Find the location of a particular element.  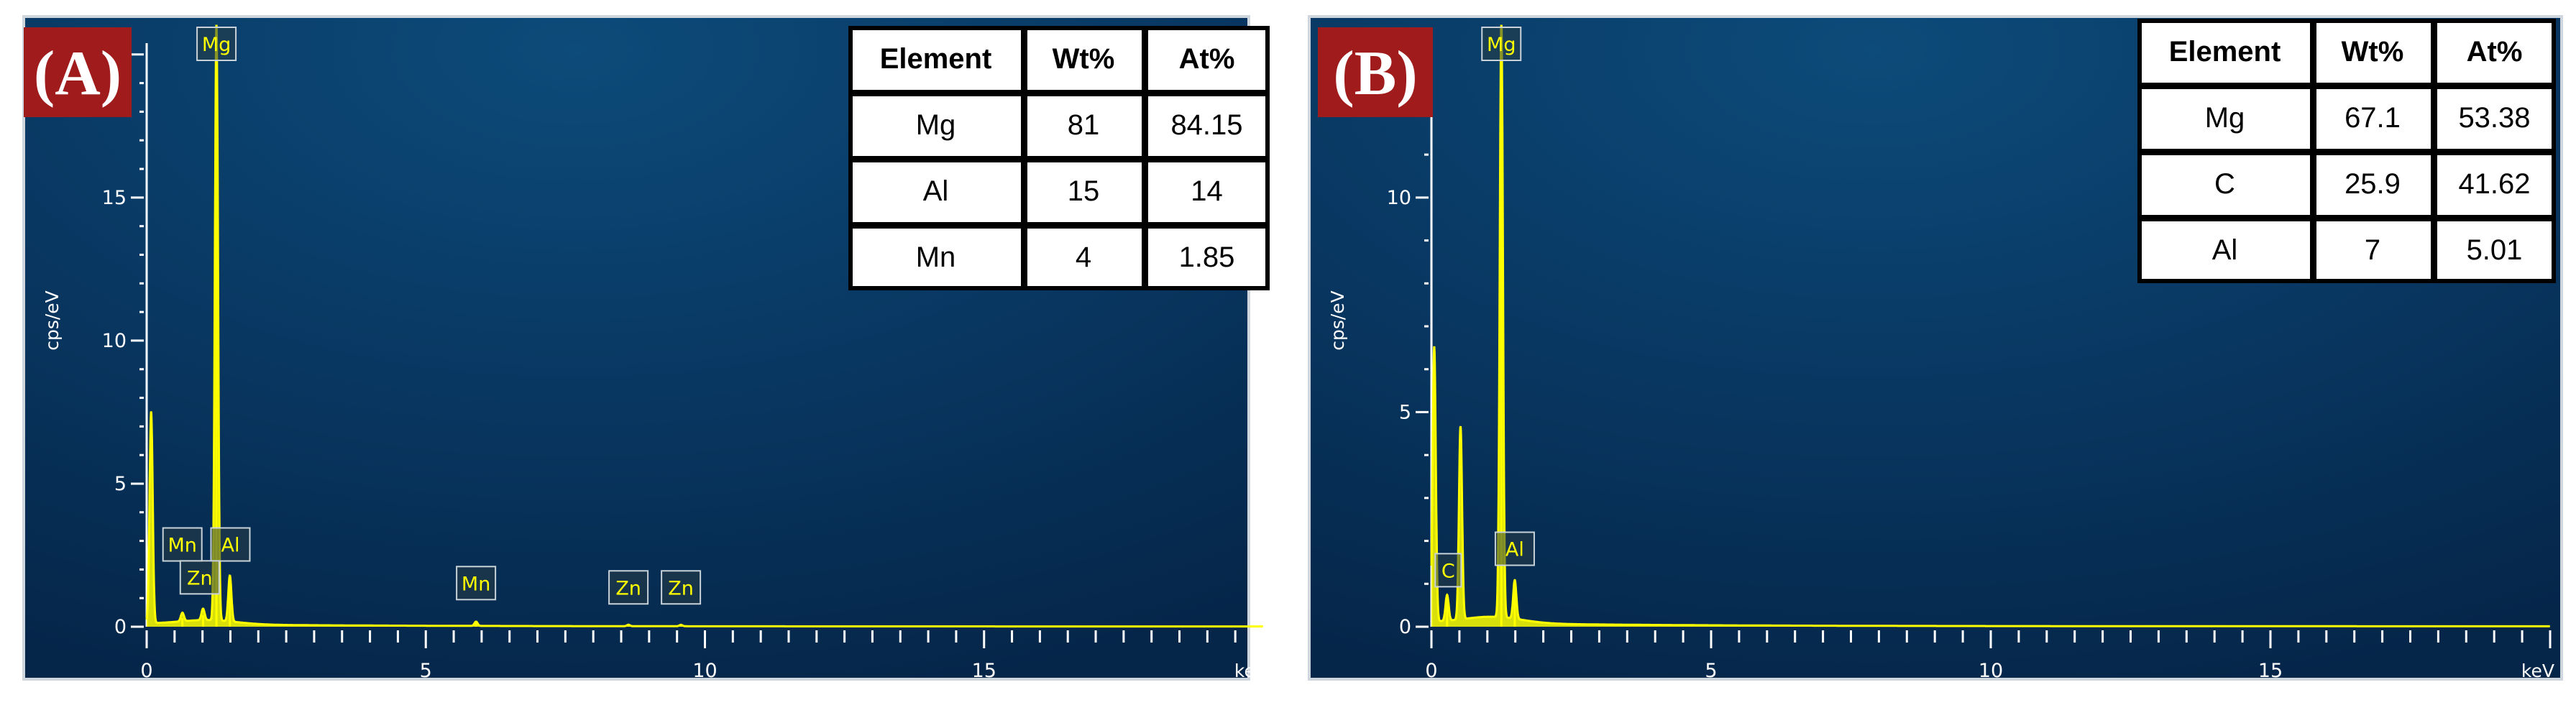

x-tick-label: 15 is located at coordinates (2270, 671).